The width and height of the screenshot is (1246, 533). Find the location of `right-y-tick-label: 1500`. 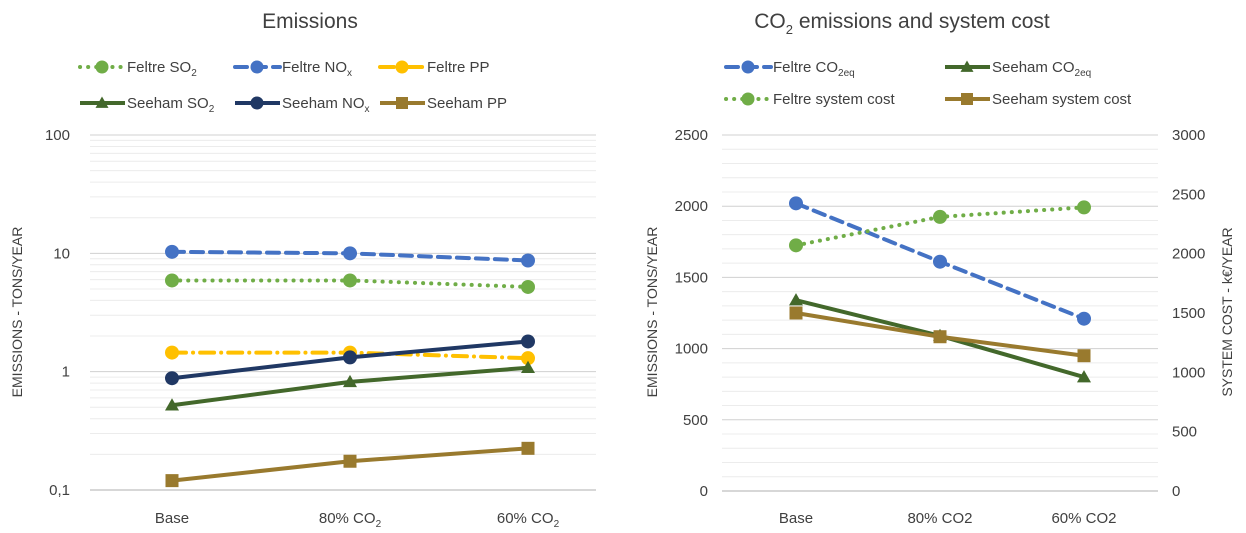

right-y-tick-label: 1500 is located at coordinates (691, 277).